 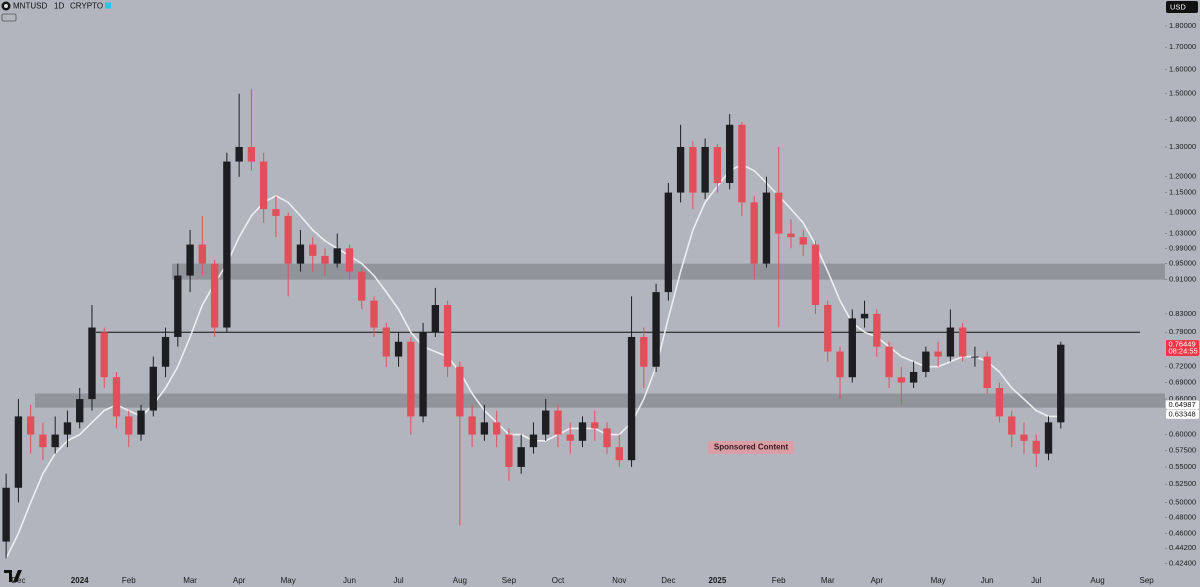 I want to click on watermark-logo, so click(x=13, y=576).